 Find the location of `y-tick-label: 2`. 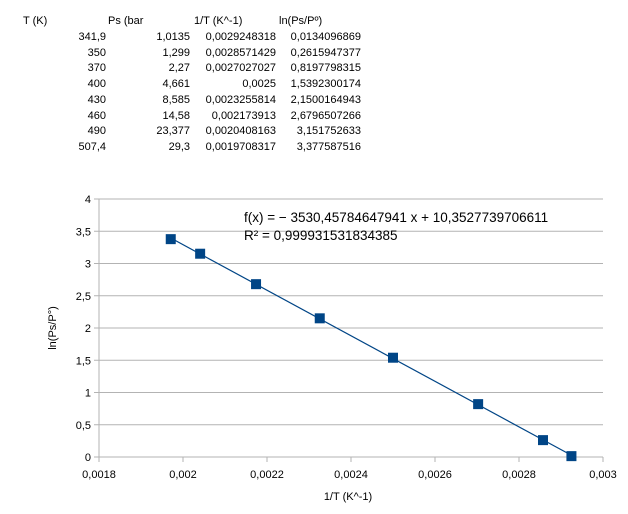

y-tick-label: 2 is located at coordinates (88, 329).